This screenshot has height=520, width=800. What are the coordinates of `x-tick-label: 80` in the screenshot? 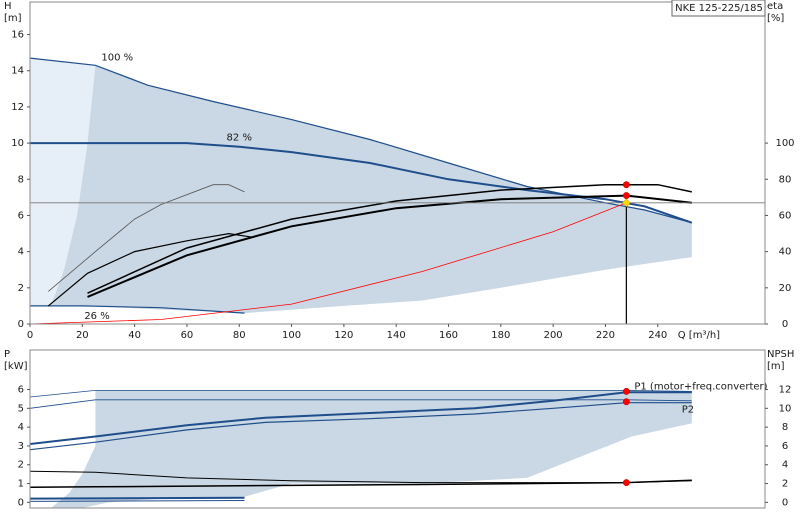 It's located at (239, 335).